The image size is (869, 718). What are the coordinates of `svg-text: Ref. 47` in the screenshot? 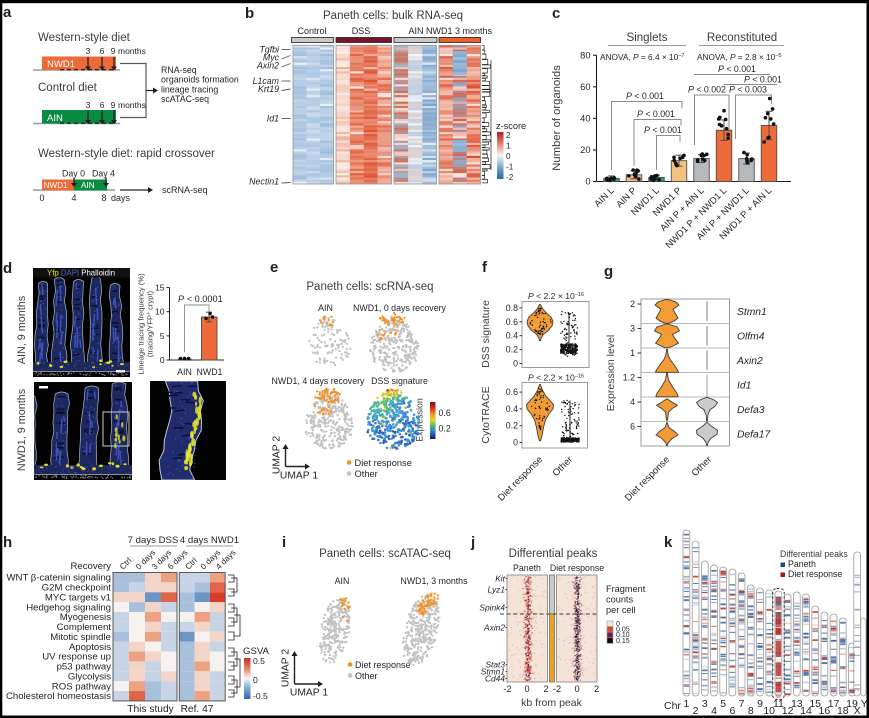 It's located at (197, 709).